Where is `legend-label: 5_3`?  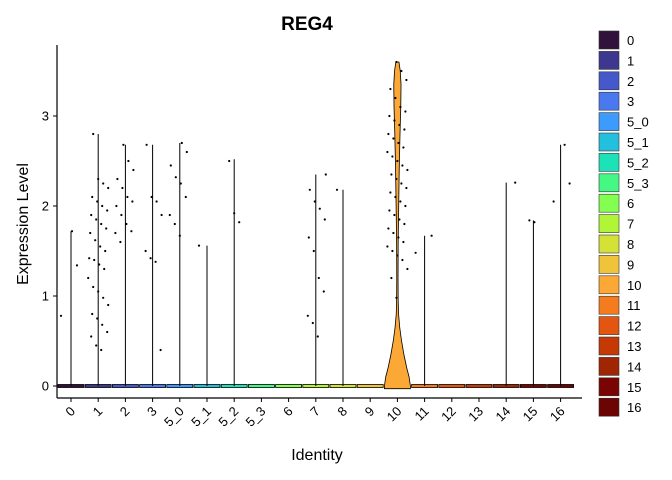
legend-label: 5_3 is located at coordinates (638, 183).